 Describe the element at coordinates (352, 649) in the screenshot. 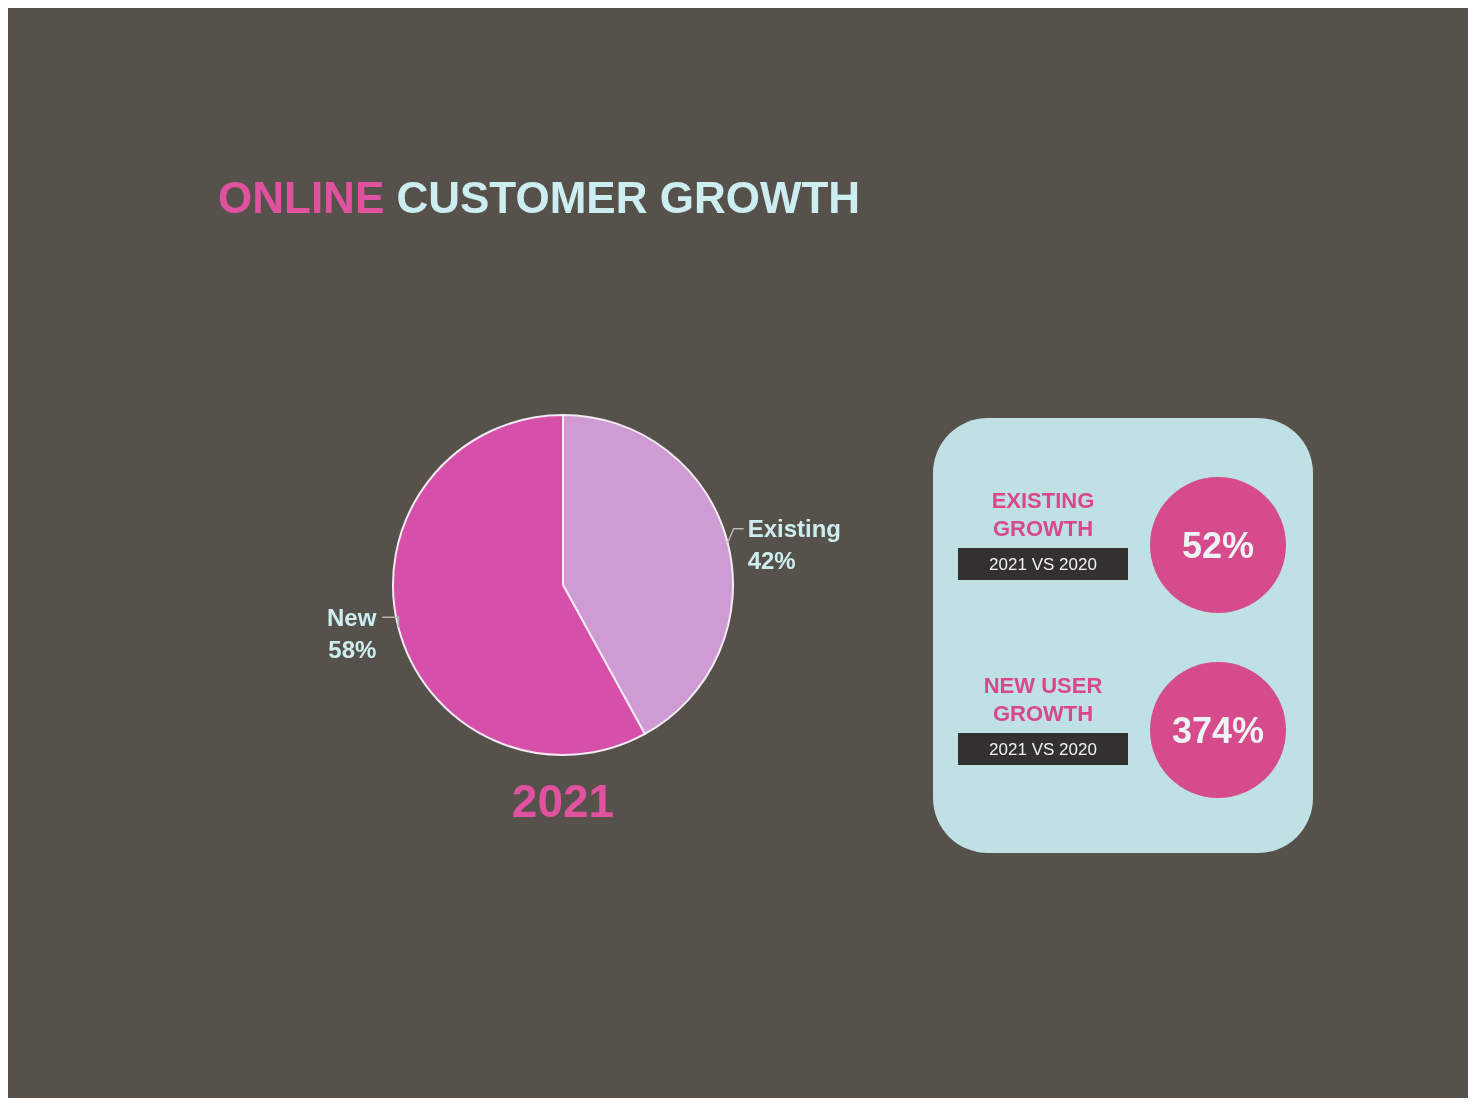

I see `data-label: 58%` at that location.